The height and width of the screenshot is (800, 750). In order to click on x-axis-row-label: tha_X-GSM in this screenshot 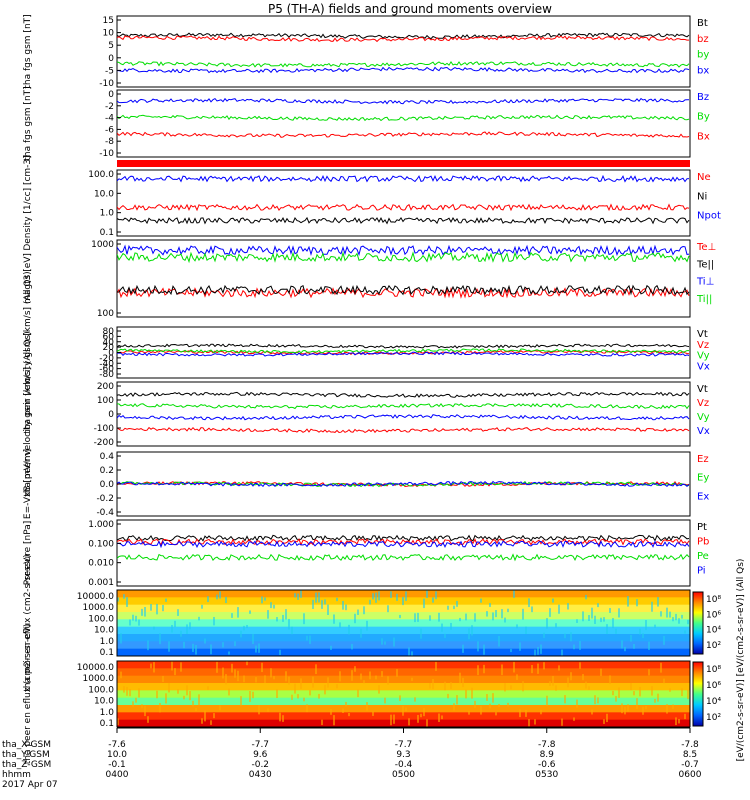, I will do `click(26, 745)`.